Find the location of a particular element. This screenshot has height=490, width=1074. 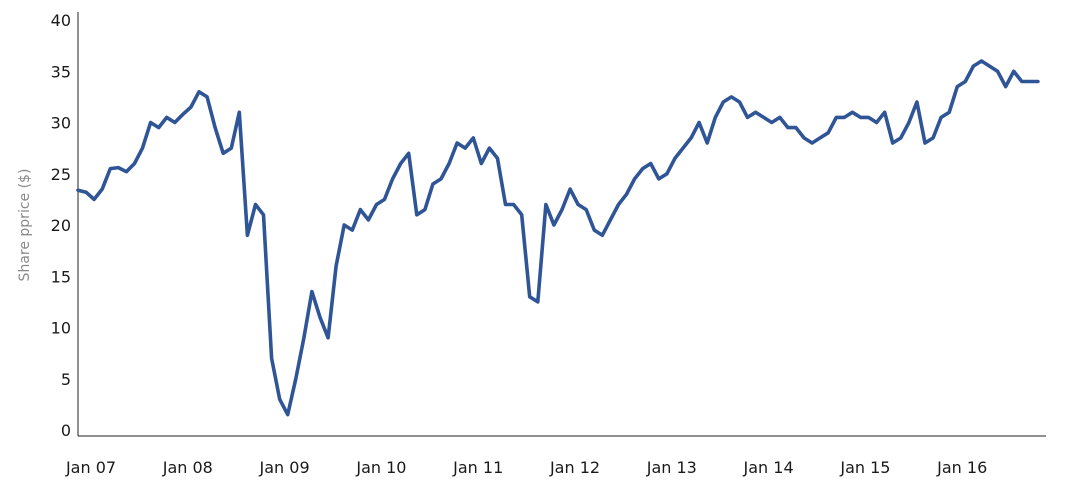

y-tick-label: 20 is located at coordinates (61, 225).